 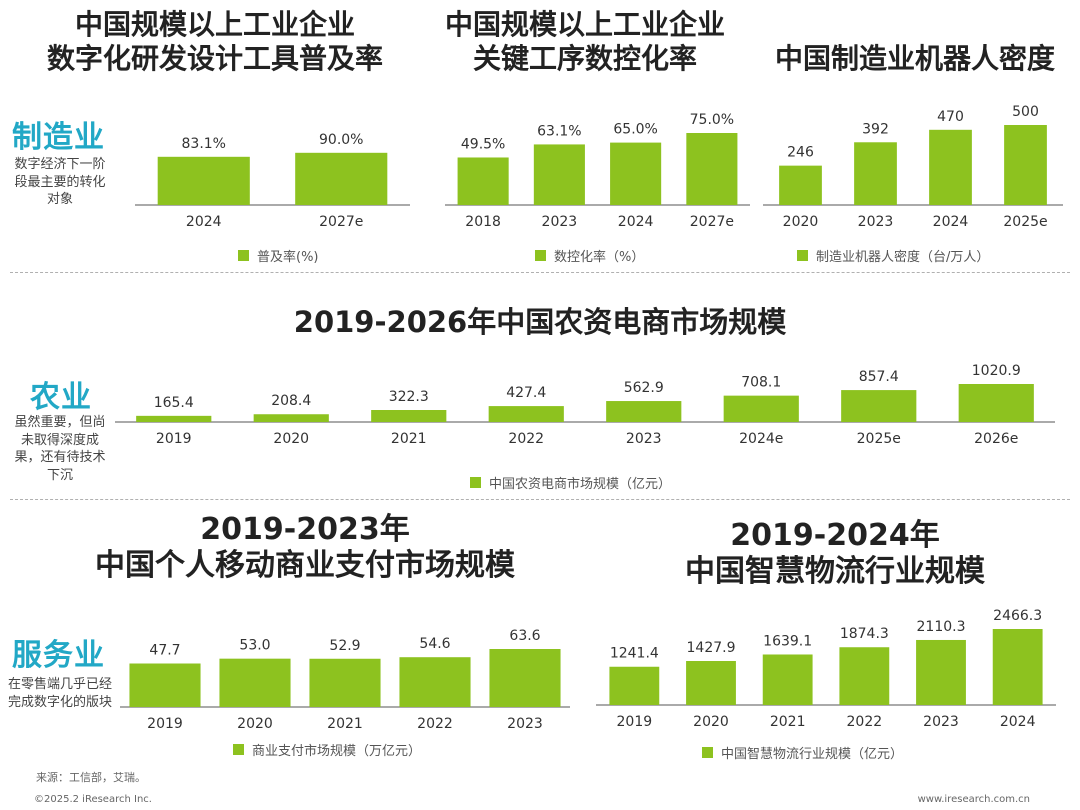 What do you see at coordinates (174, 403) in the screenshot?
I see `data-label-2019: 165.4` at bounding box center [174, 403].